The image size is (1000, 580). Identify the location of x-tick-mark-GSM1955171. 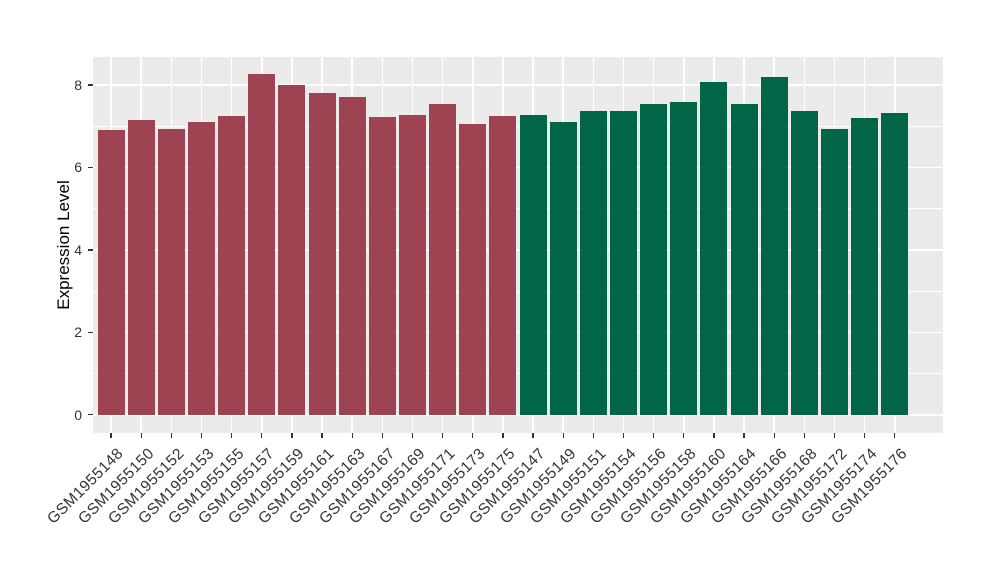
(443, 435).